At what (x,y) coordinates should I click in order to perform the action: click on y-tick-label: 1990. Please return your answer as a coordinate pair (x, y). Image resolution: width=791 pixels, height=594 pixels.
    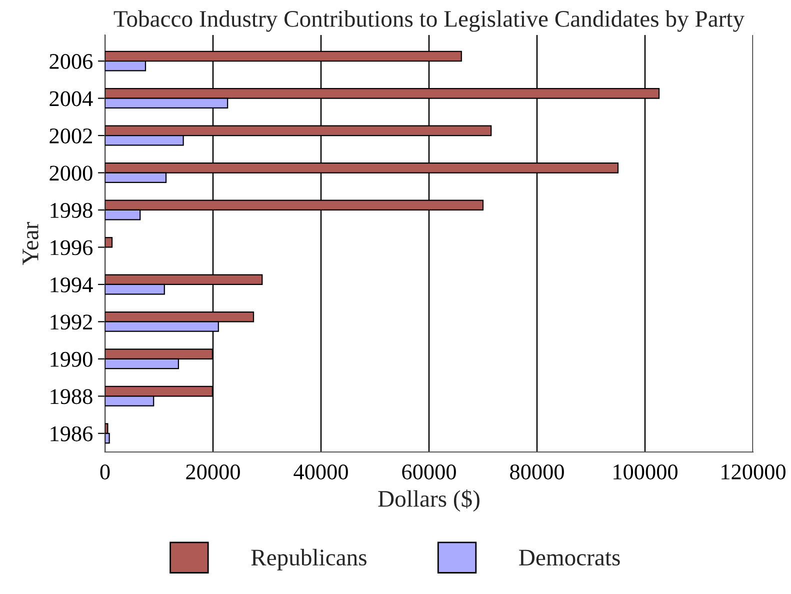
    Looking at the image, I should click on (71, 359).